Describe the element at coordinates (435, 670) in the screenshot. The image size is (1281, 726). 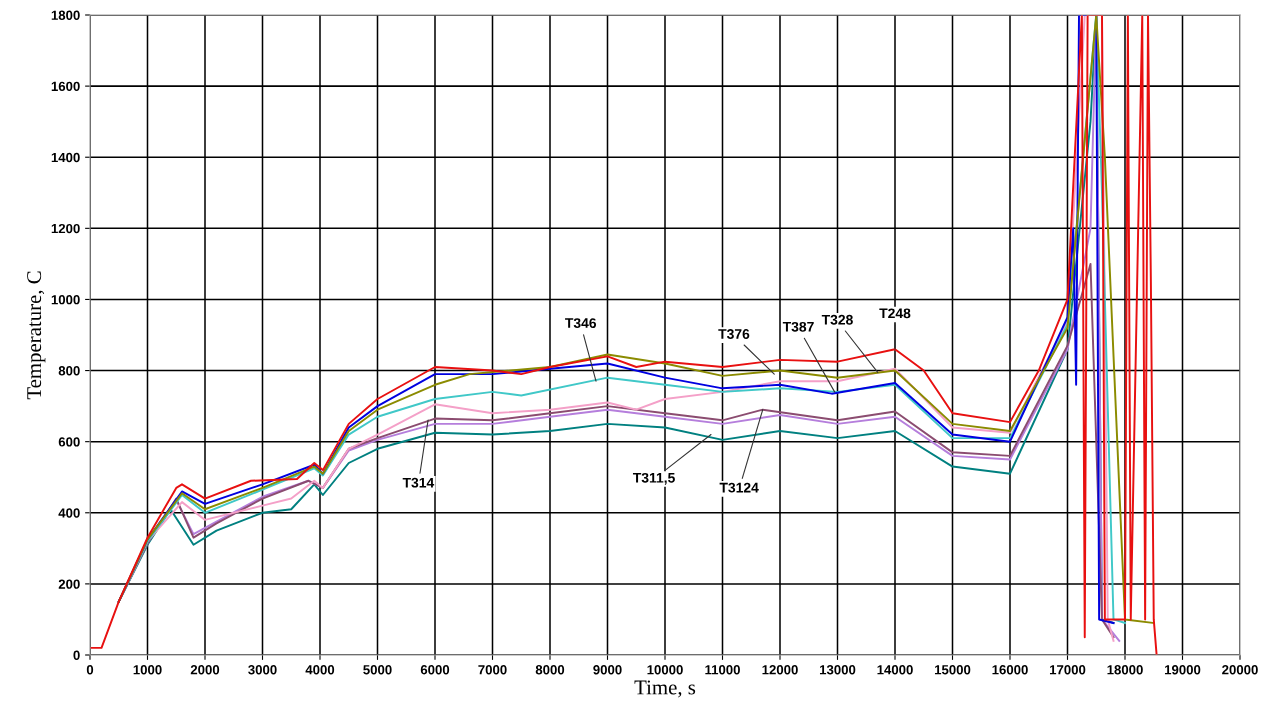
I see `x-tick-label: 6000` at that location.